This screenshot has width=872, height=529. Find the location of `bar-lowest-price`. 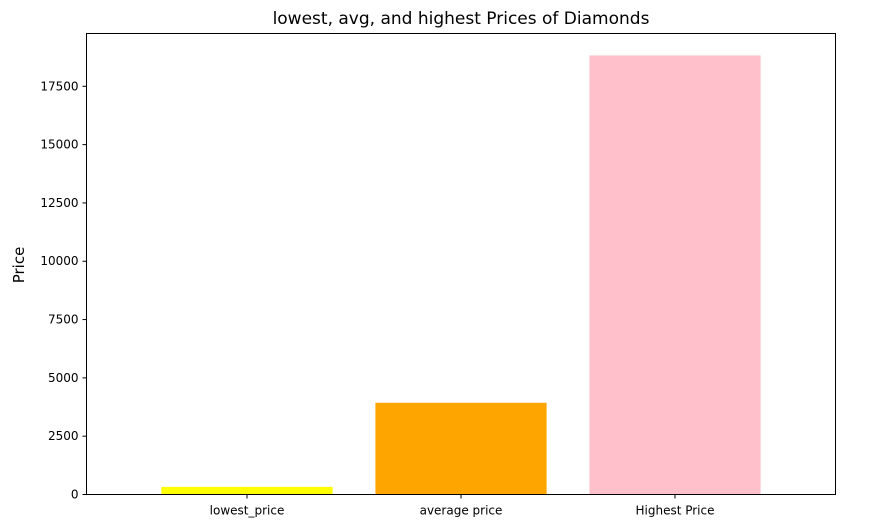

bar-lowest-price is located at coordinates (247, 490).